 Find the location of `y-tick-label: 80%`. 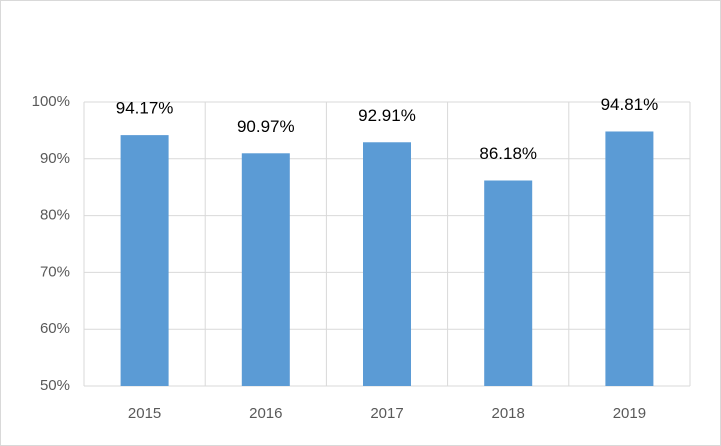

y-tick-label: 80% is located at coordinates (55, 215).